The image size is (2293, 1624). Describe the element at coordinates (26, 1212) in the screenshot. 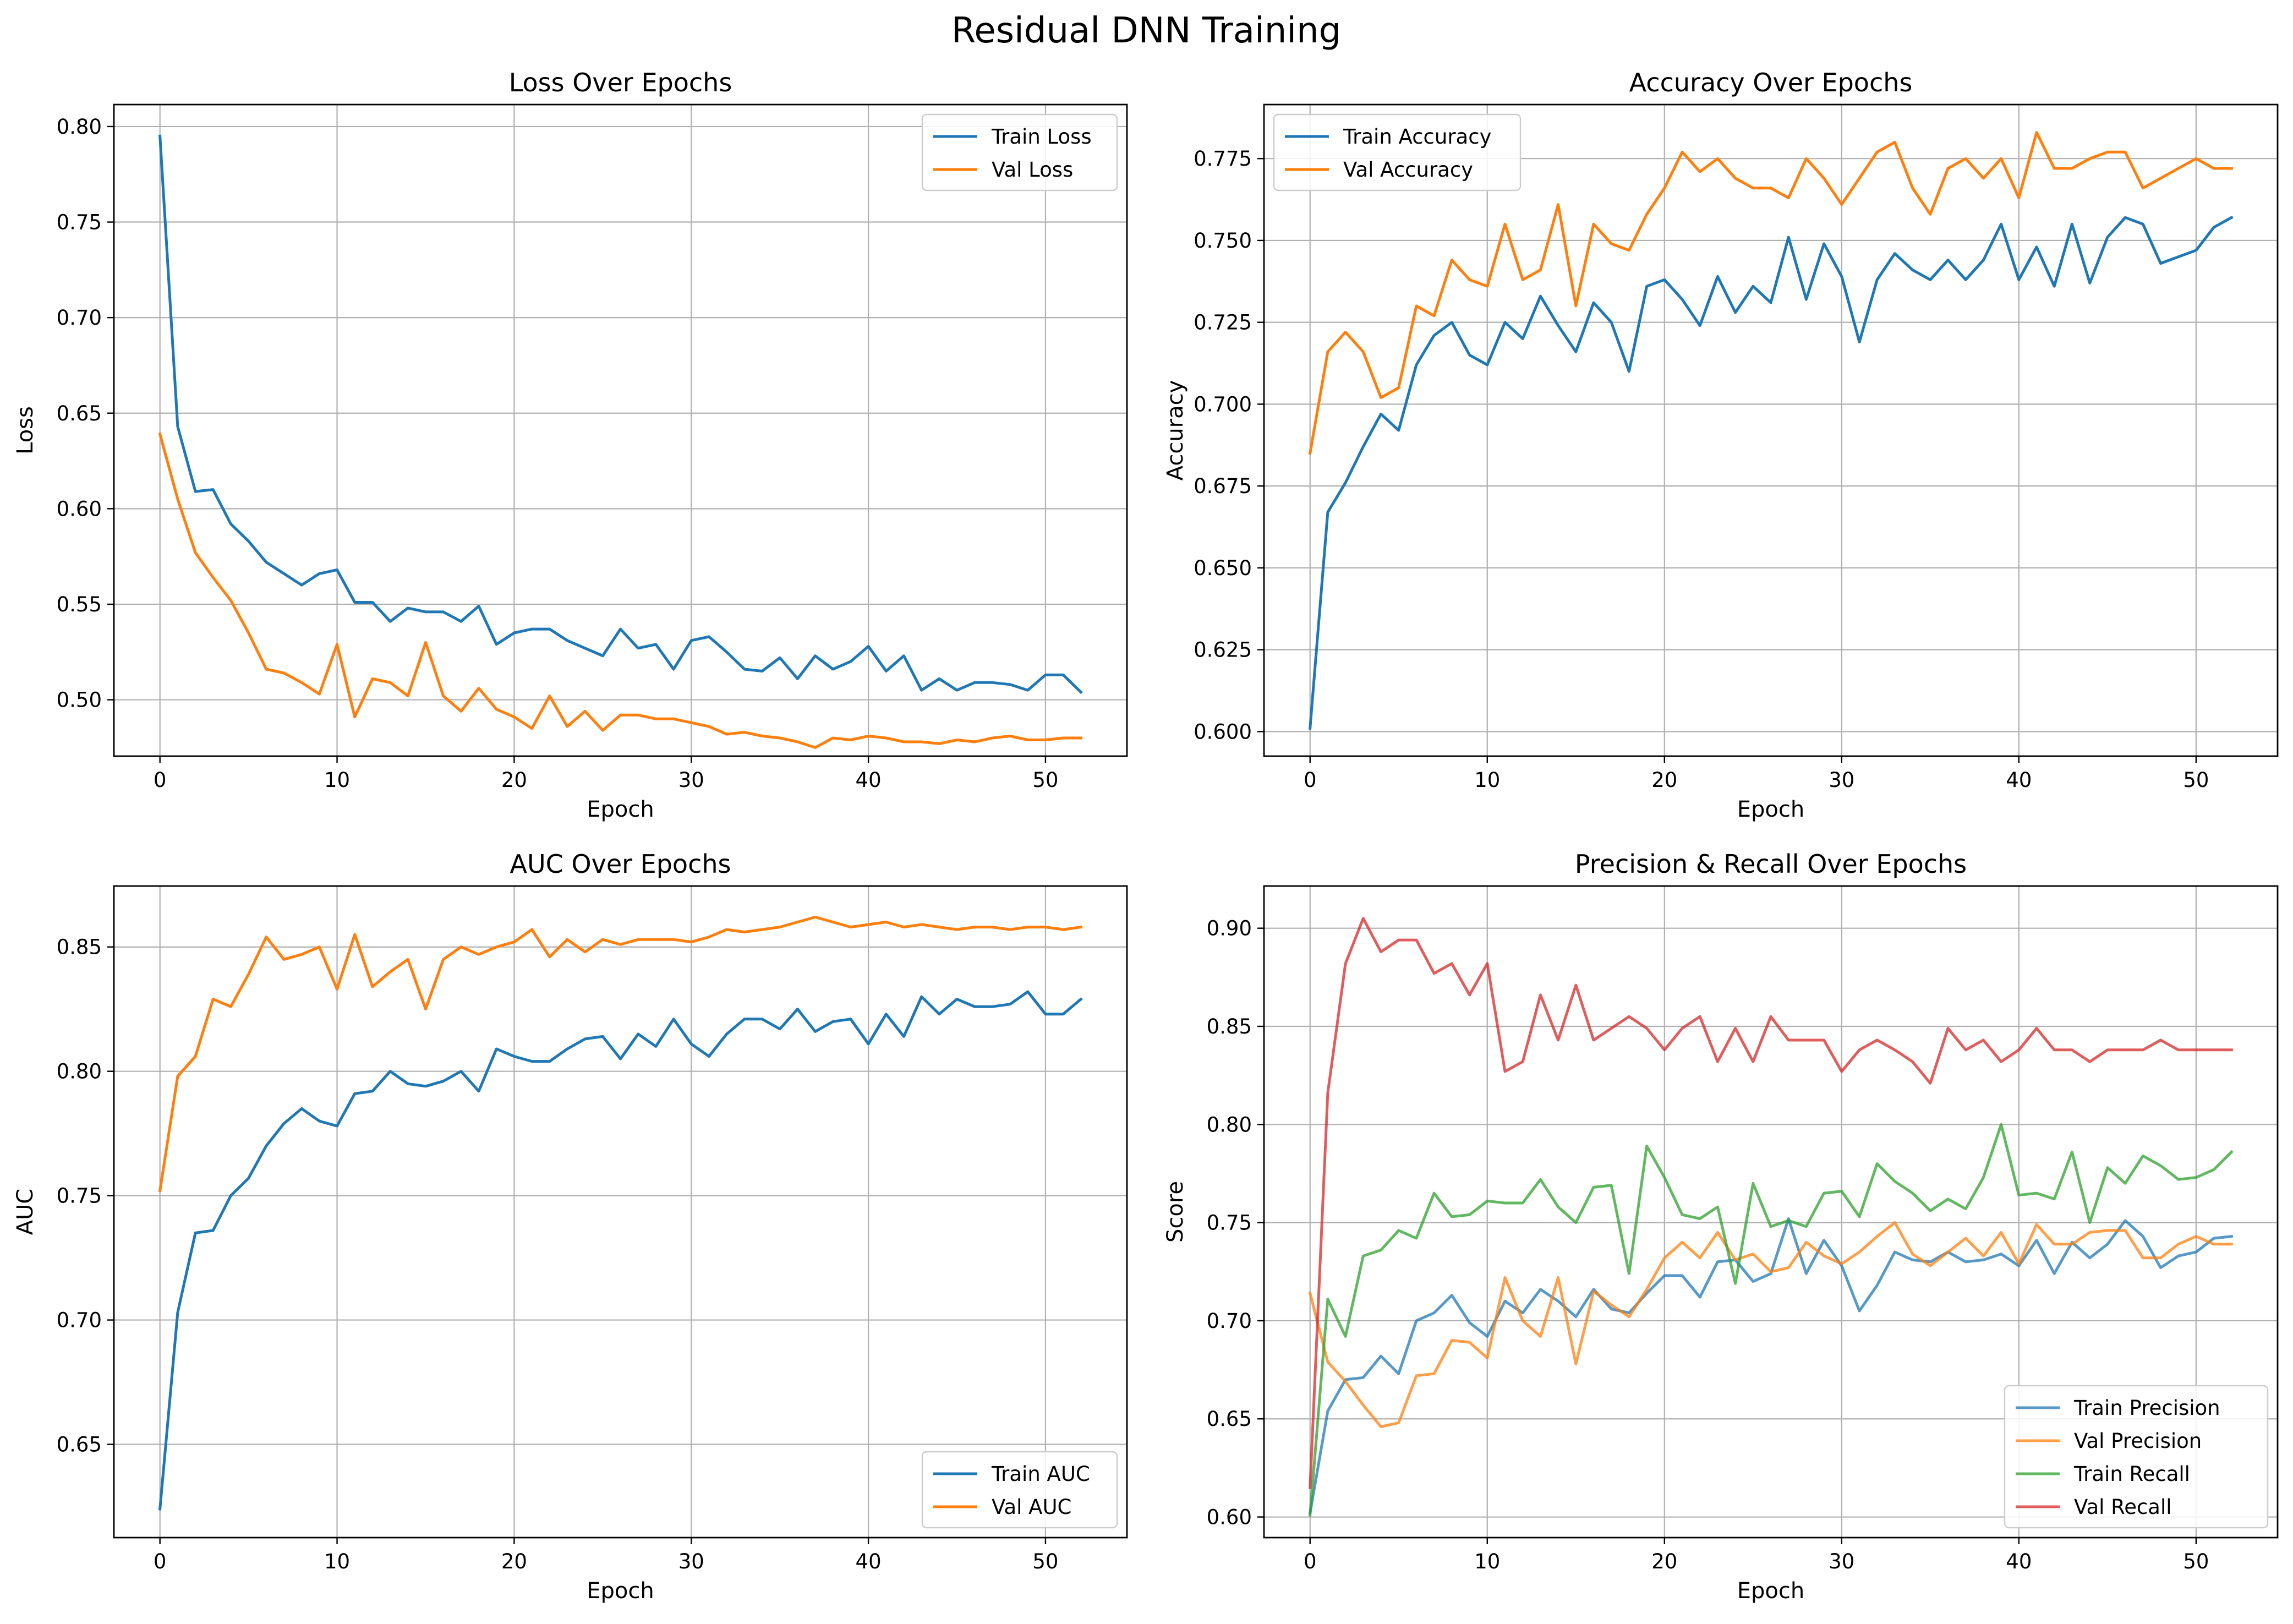

I see `y-axis-label: AUC` at that location.